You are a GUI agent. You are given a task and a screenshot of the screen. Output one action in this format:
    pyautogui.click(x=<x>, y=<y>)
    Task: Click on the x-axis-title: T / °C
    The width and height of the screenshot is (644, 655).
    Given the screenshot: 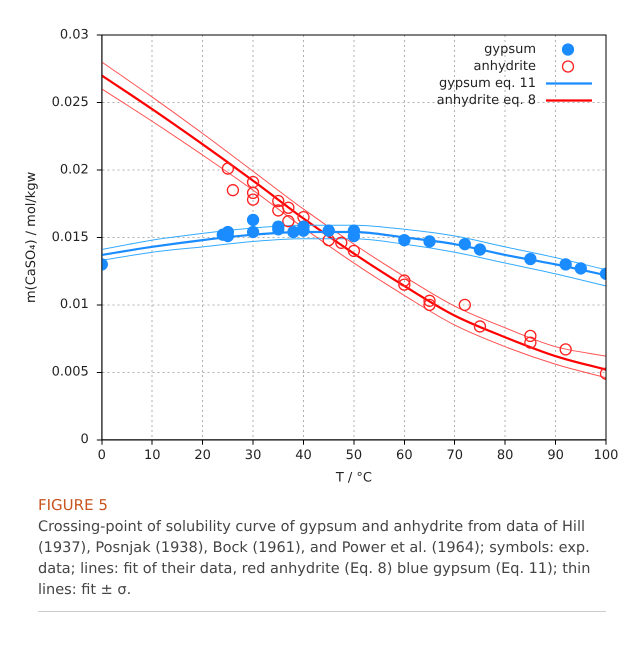 What is the action you would take?
    pyautogui.click(x=353, y=478)
    